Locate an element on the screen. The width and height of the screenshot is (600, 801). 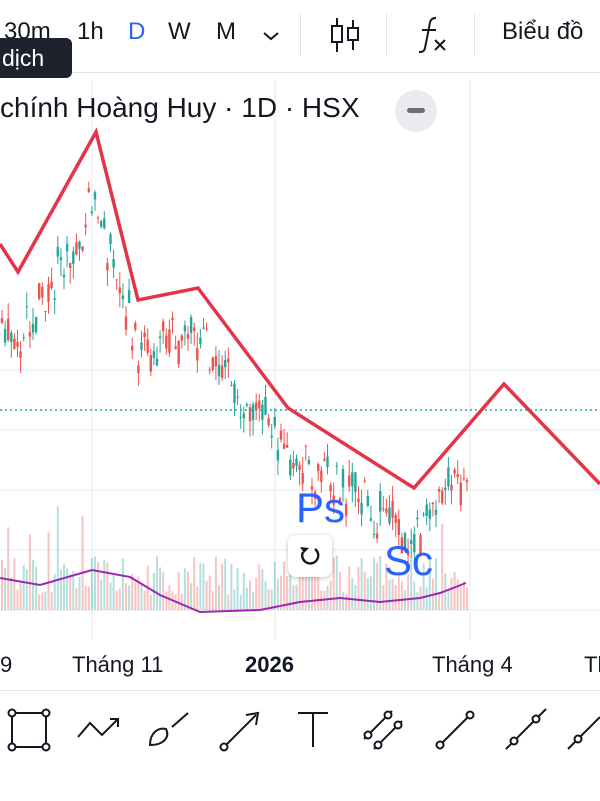
chevron-down-icon is located at coordinates (271, 36).